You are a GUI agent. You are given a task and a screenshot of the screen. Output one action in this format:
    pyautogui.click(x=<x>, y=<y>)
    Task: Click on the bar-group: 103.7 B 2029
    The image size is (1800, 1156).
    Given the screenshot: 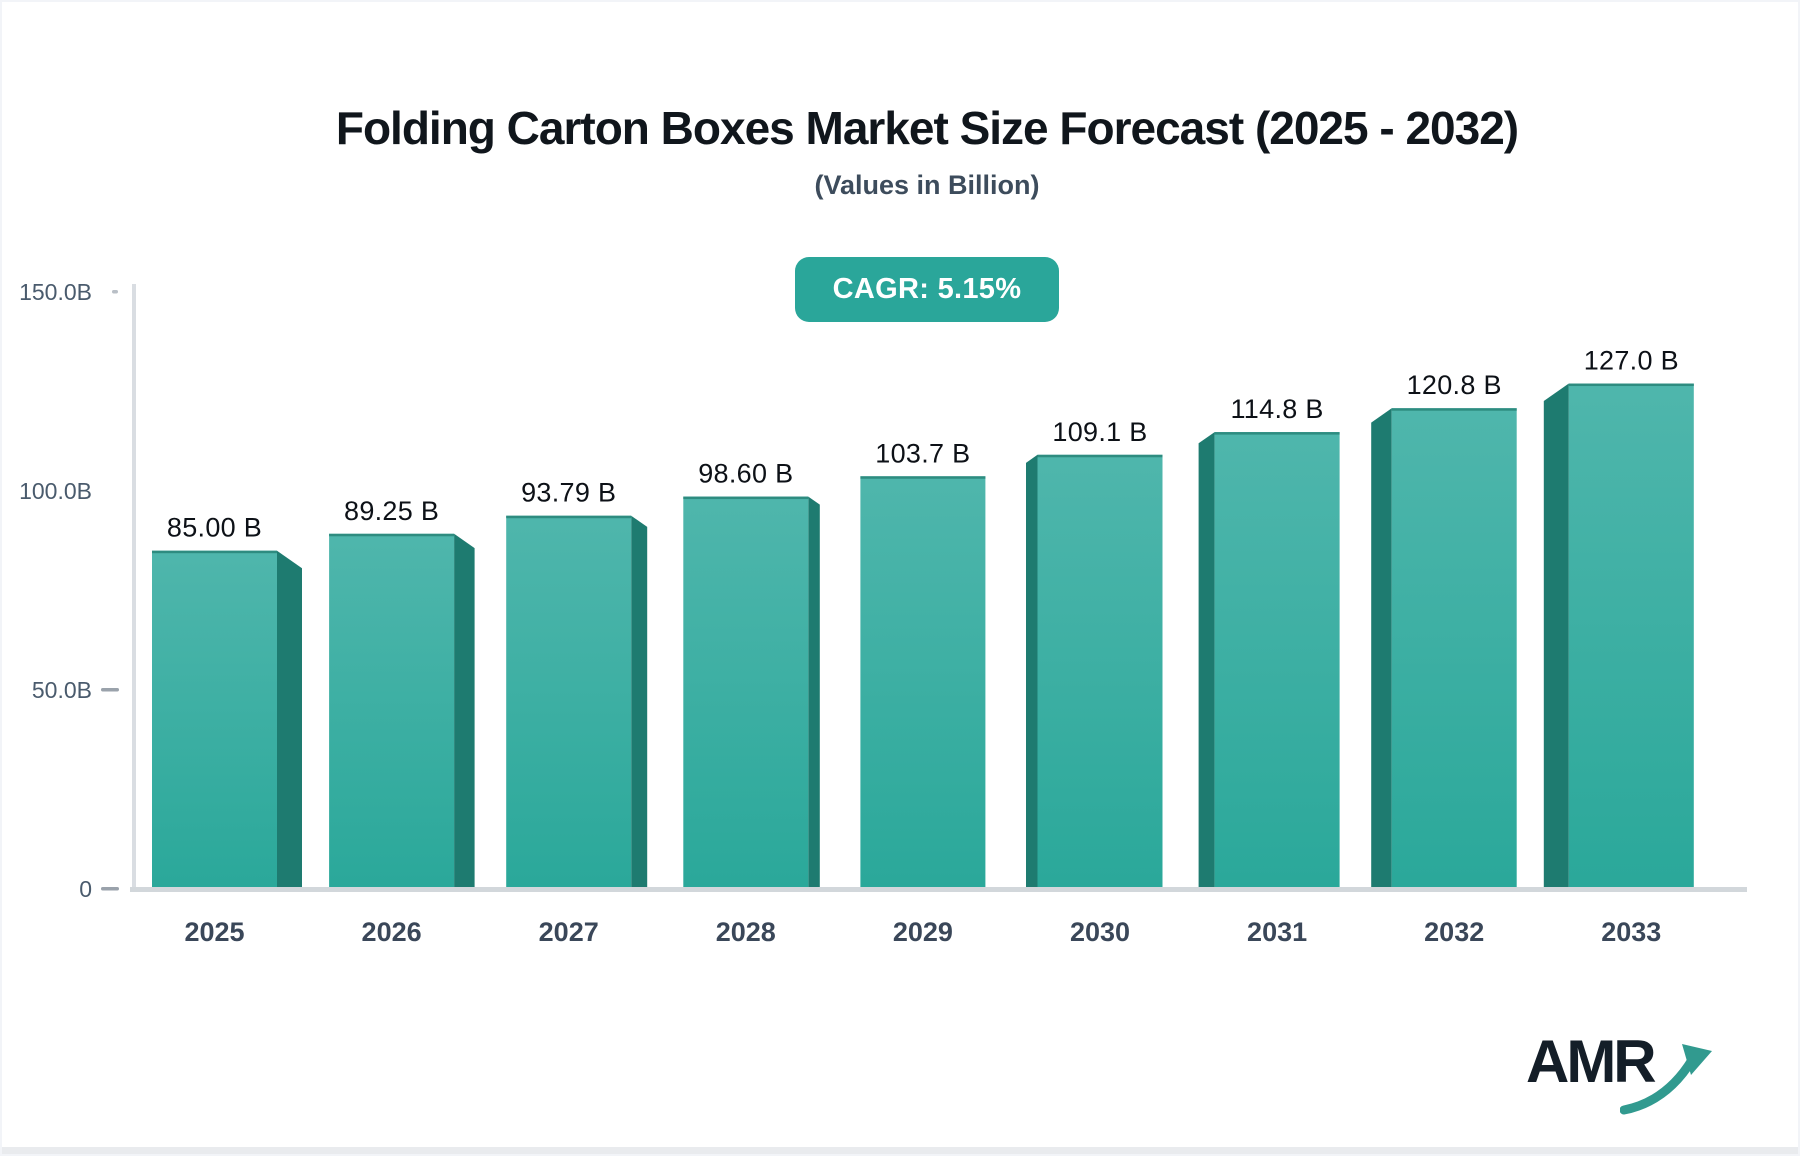 What is the action you would take?
    pyautogui.click(x=923, y=692)
    